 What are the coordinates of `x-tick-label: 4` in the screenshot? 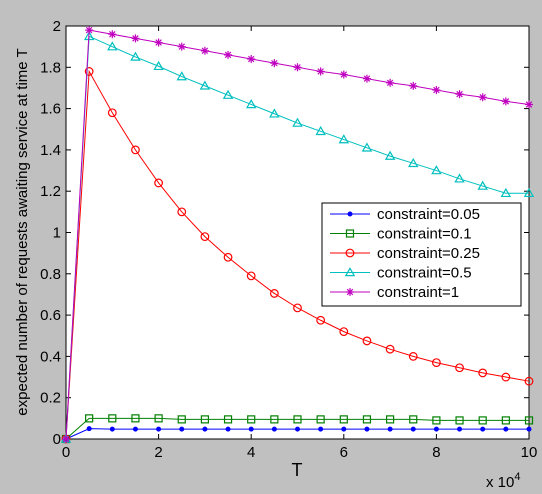 It's located at (251, 452).